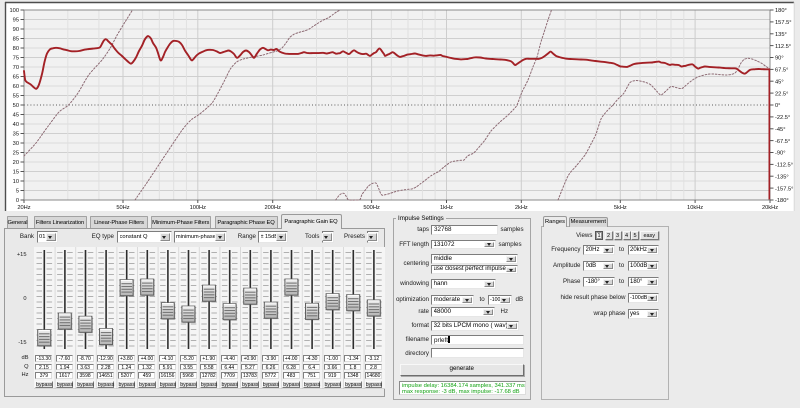 This screenshot has height=408, width=800. What do you see at coordinates (779, 59) in the screenshot?
I see `svg-text: 90°` at bounding box center [779, 59].